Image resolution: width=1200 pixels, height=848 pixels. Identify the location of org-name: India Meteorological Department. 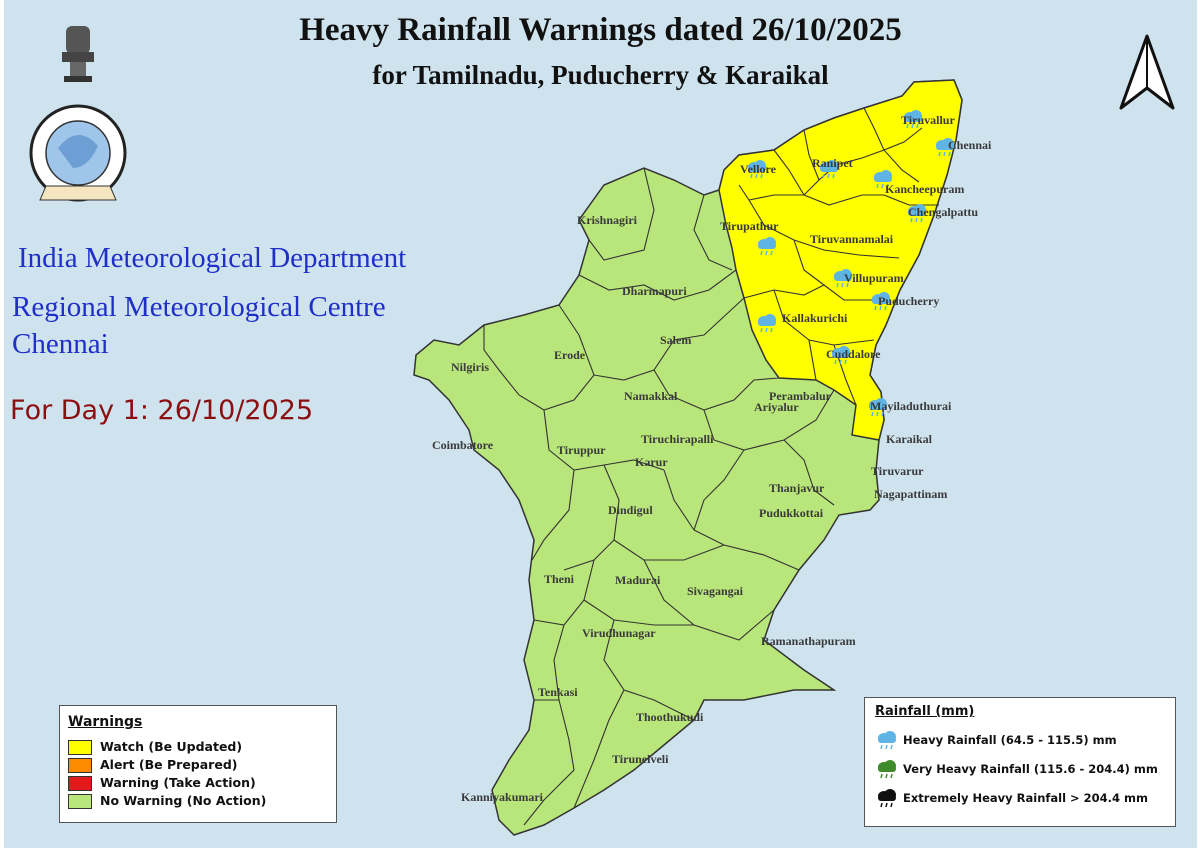
(212, 258).